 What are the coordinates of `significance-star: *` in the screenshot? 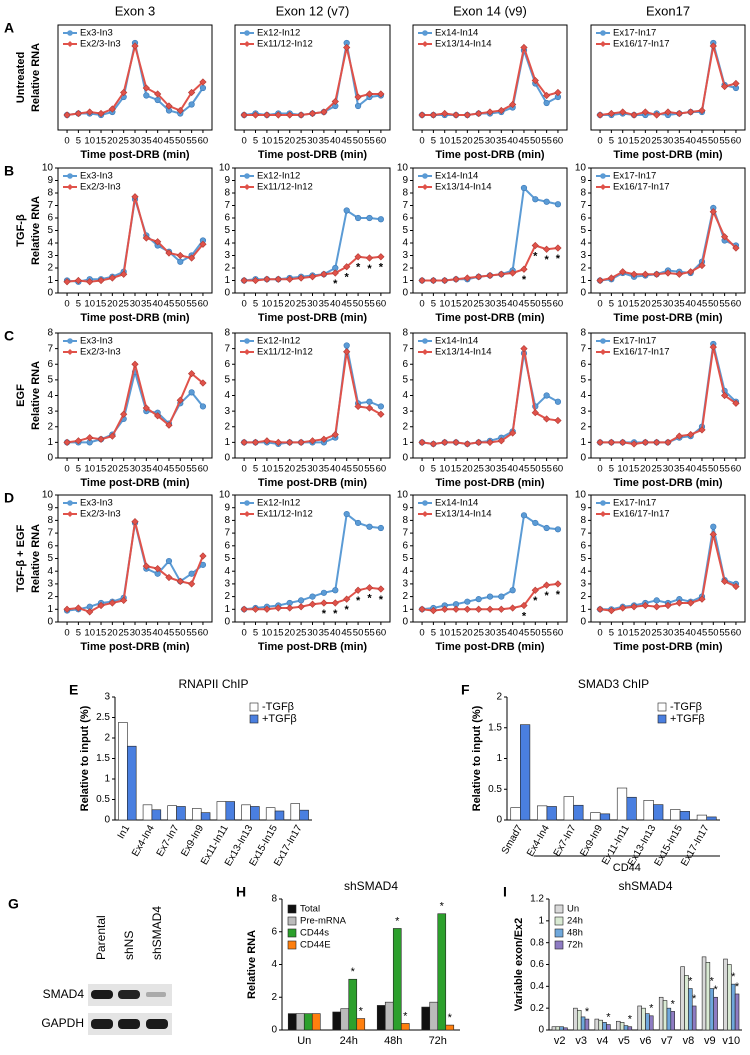 It's located at (535, 256).